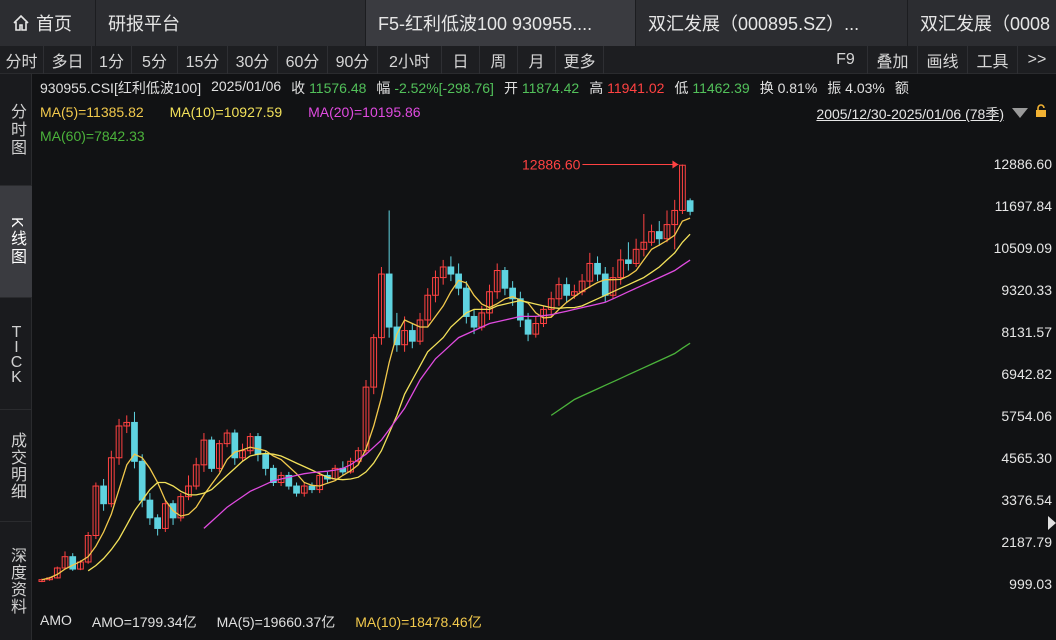  Describe the element at coordinates (112, 59) in the screenshot. I see `period-button-1min: 1分` at that location.